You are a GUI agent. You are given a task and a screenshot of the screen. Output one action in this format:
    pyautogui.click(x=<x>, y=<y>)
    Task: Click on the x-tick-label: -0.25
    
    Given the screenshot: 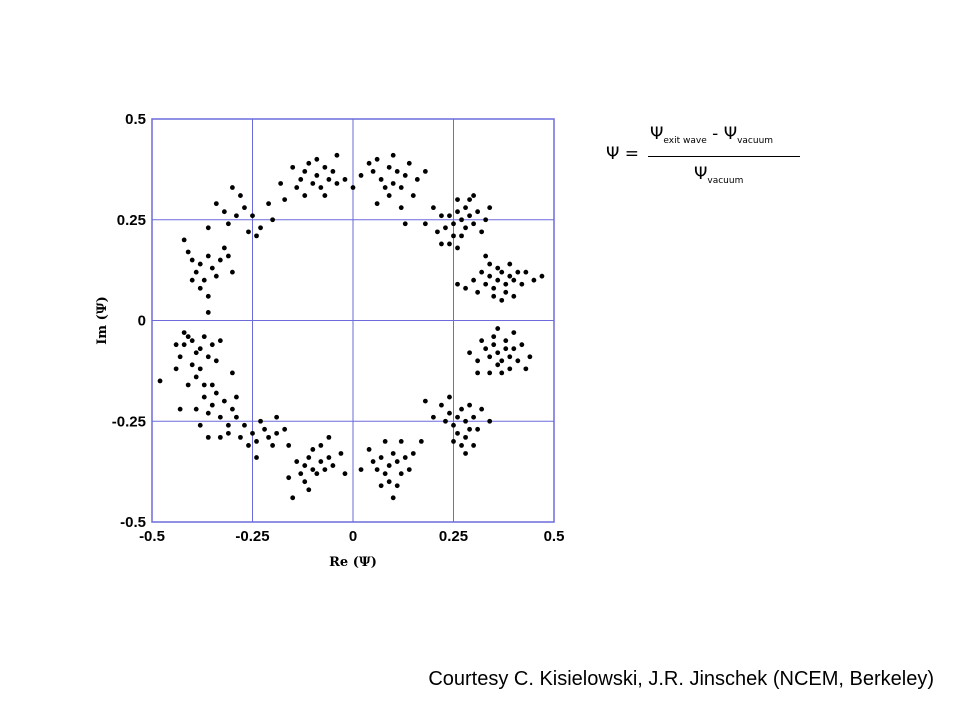 What is the action you would take?
    pyautogui.click(x=252, y=536)
    